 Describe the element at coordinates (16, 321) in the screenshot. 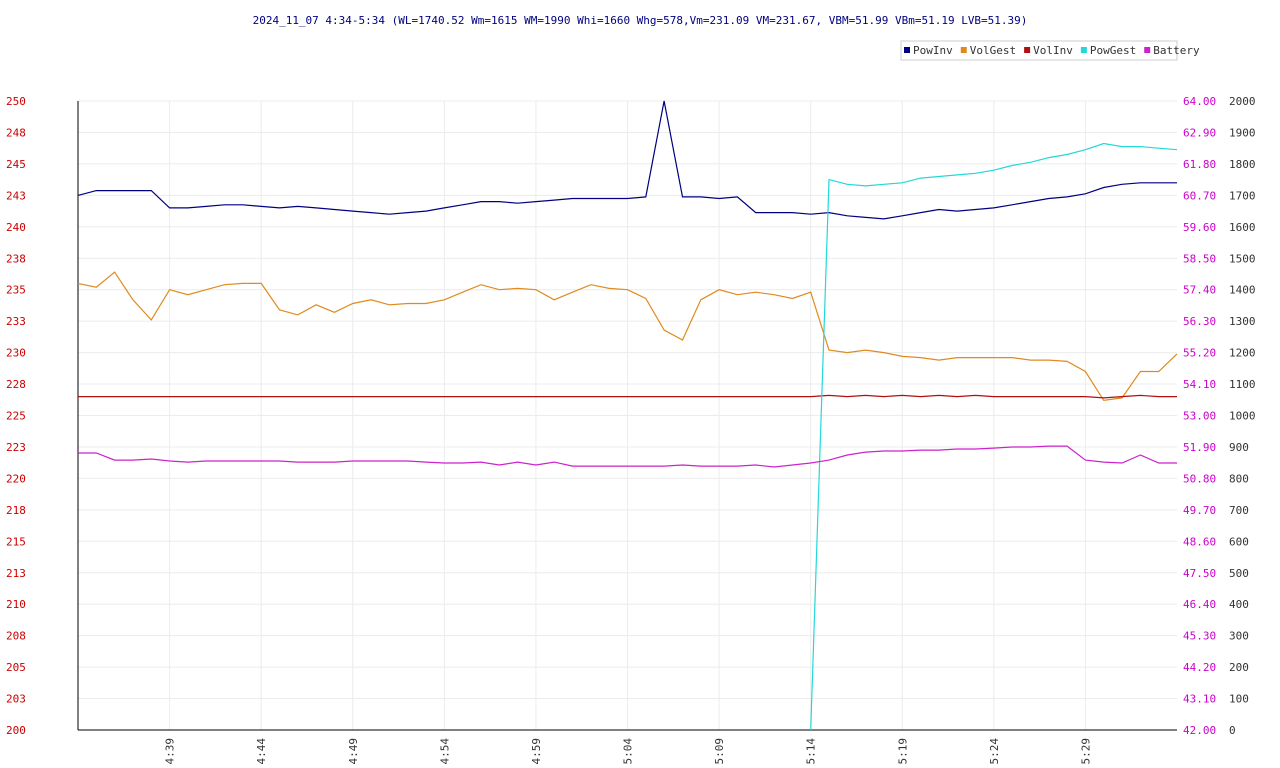

I see `y-tick-label: 233` at that location.